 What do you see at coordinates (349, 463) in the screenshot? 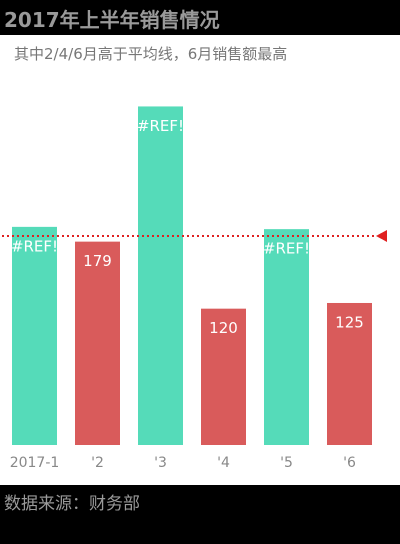
I see `x-tick-label: '6` at bounding box center [349, 463].